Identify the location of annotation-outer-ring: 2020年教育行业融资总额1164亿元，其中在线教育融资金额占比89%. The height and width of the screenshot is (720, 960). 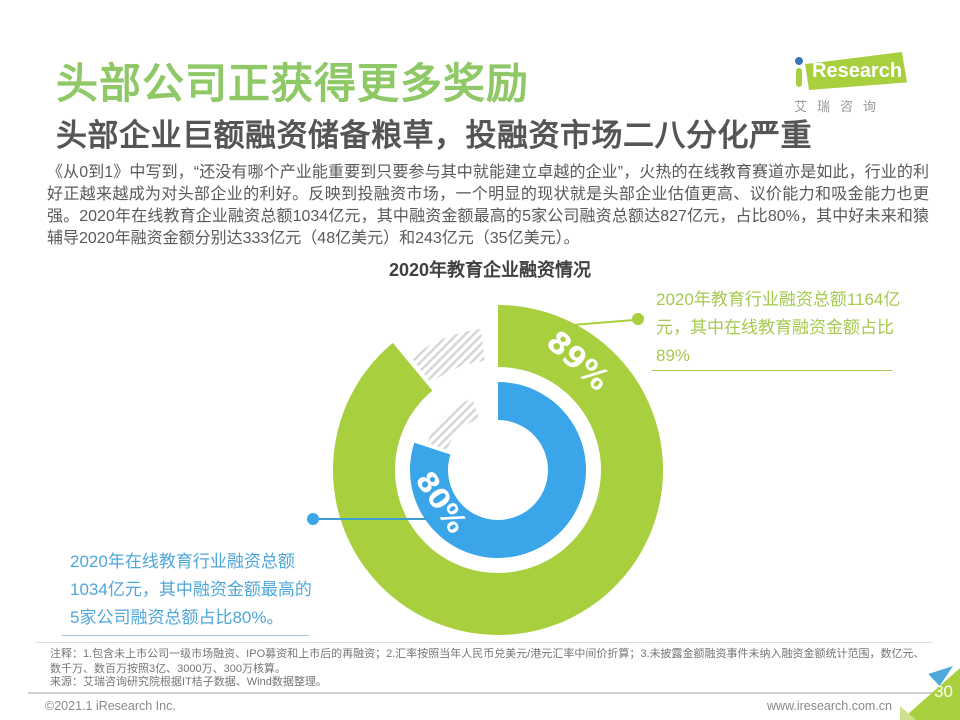
(778, 327).